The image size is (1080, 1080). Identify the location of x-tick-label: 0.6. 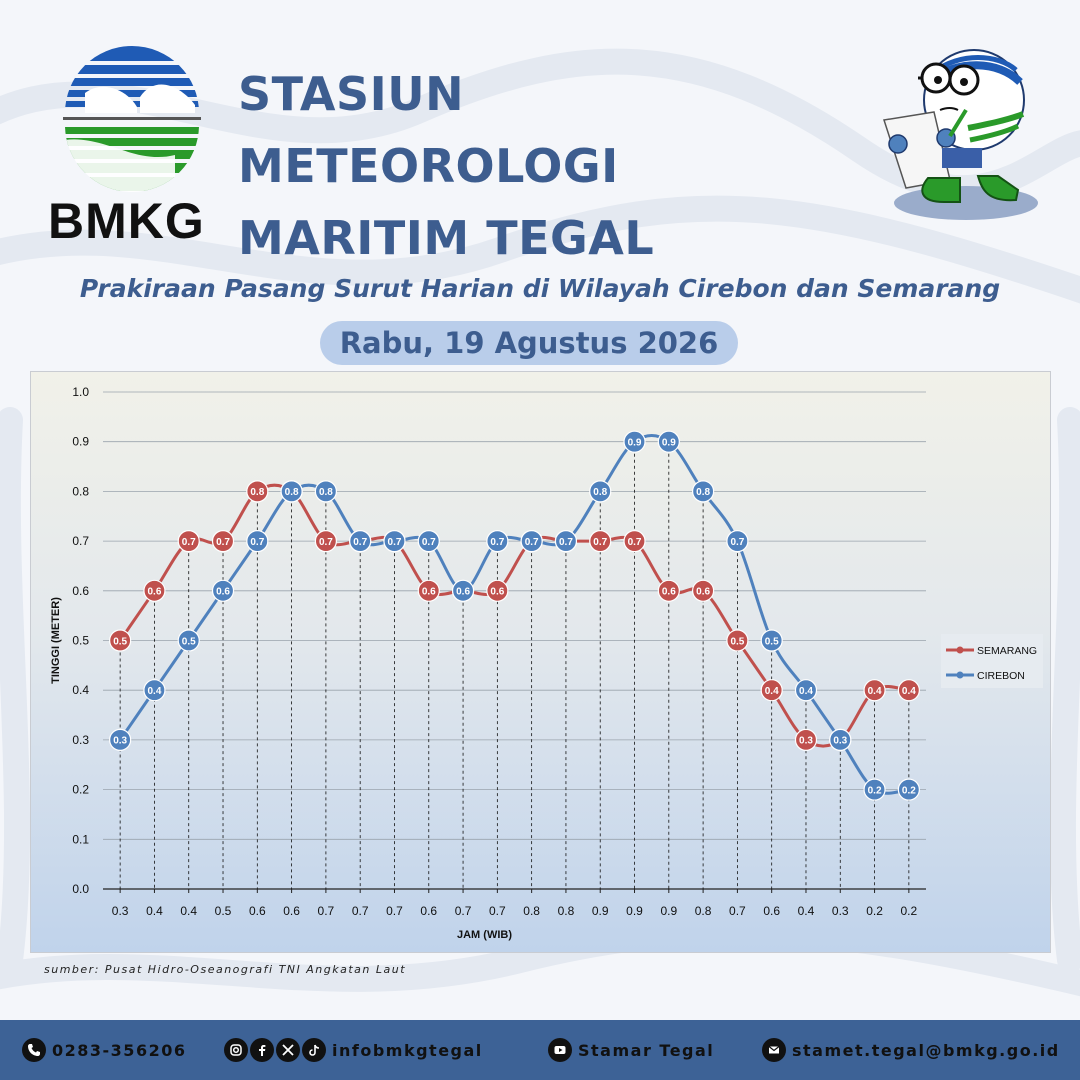
(257, 911).